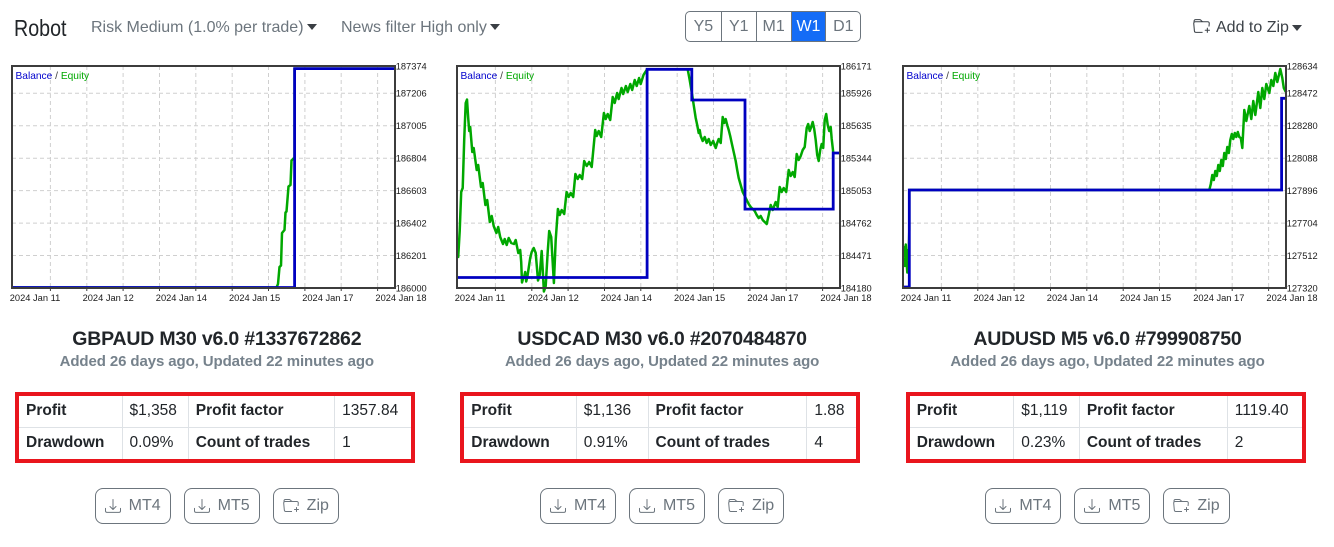  I want to click on svg-text: 127704, so click(1301, 224).